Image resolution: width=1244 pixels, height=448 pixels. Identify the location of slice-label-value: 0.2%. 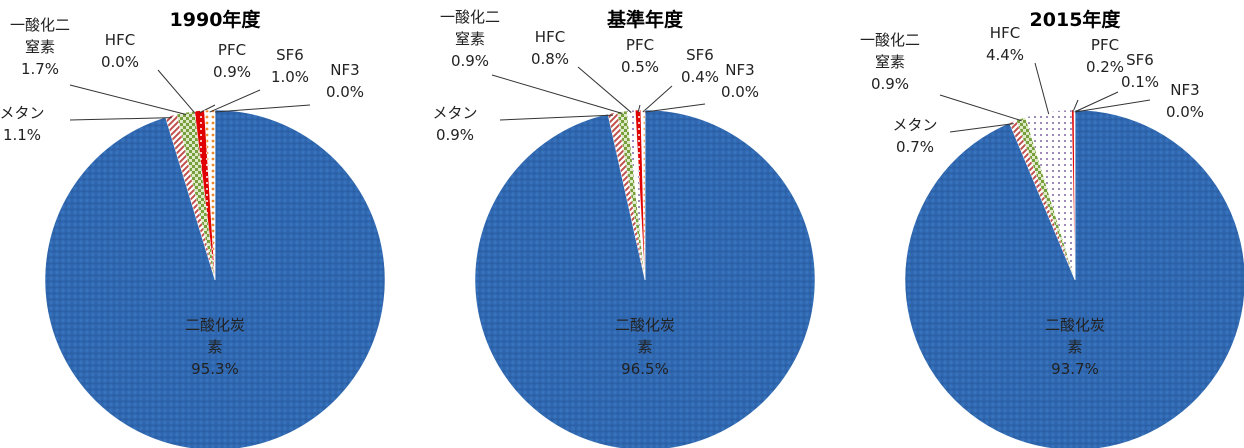
(1105, 67).